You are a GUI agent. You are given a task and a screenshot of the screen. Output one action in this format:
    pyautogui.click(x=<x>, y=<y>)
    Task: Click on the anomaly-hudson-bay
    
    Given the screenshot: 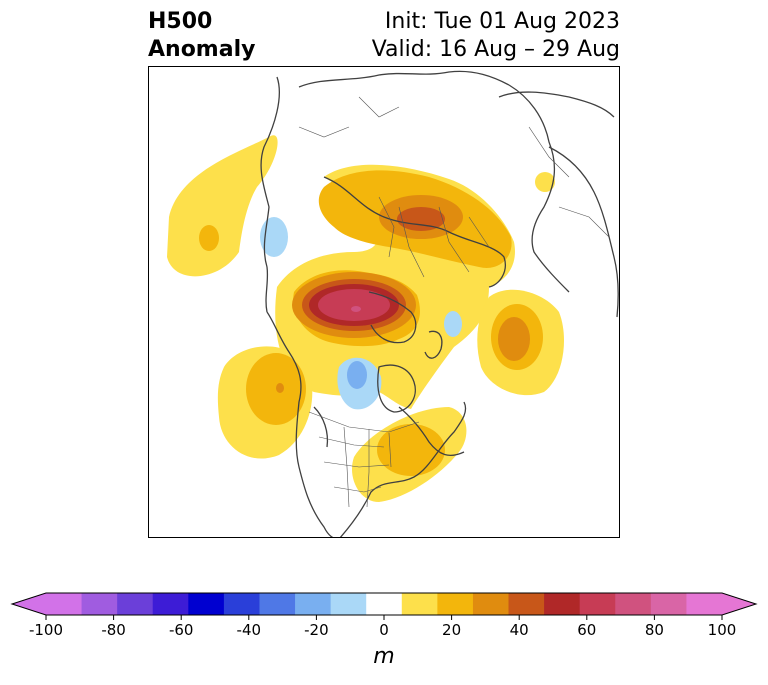 What is the action you would take?
    pyautogui.click(x=359, y=383)
    